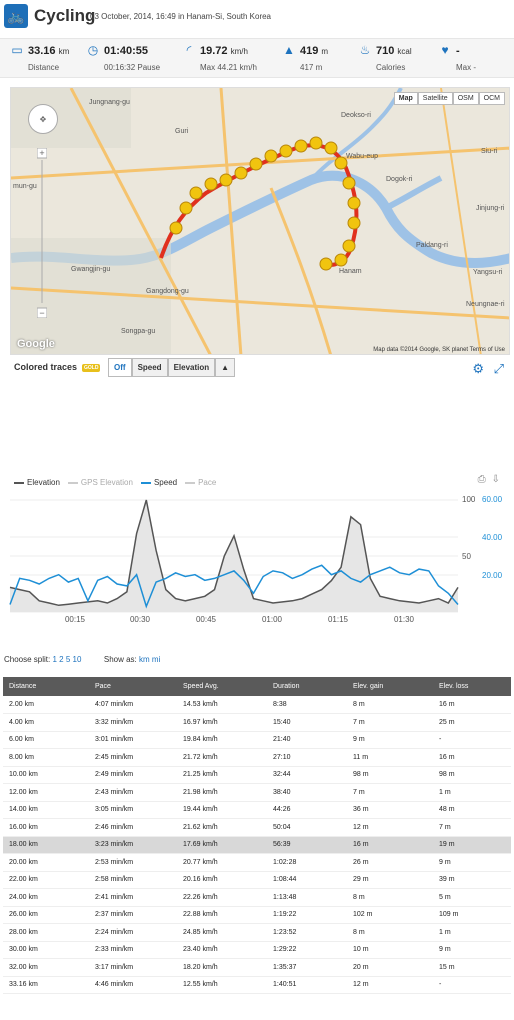 Image resolution: width=514 pixels, height=1020 pixels. What do you see at coordinates (307, 740) in the screenshot?
I see `table-cell: 21:40` at bounding box center [307, 740].